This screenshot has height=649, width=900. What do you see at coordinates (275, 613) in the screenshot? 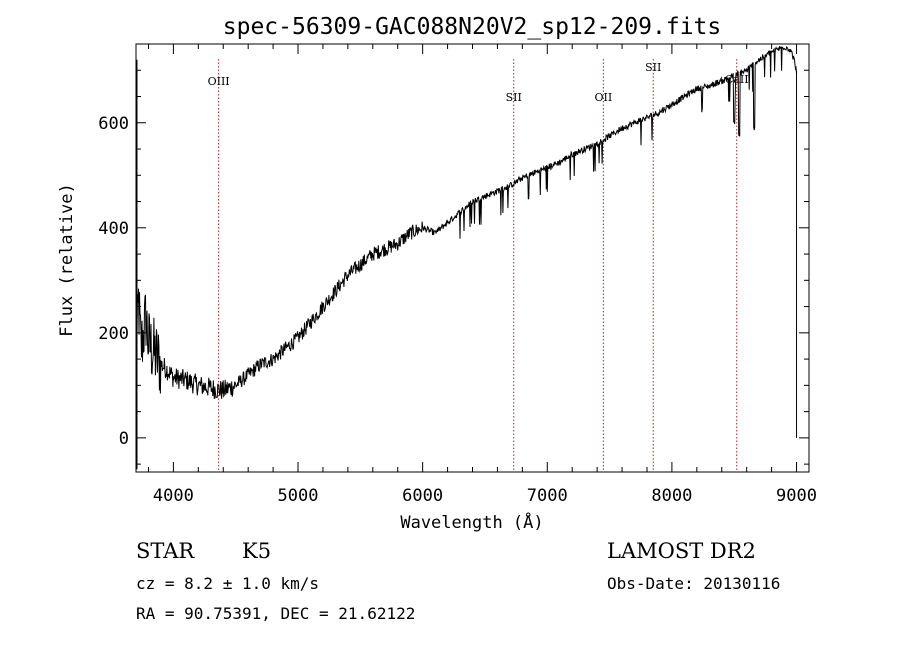
I see `coordinates: RA = 90.75391, DEC = 21.62122` at bounding box center [275, 613].